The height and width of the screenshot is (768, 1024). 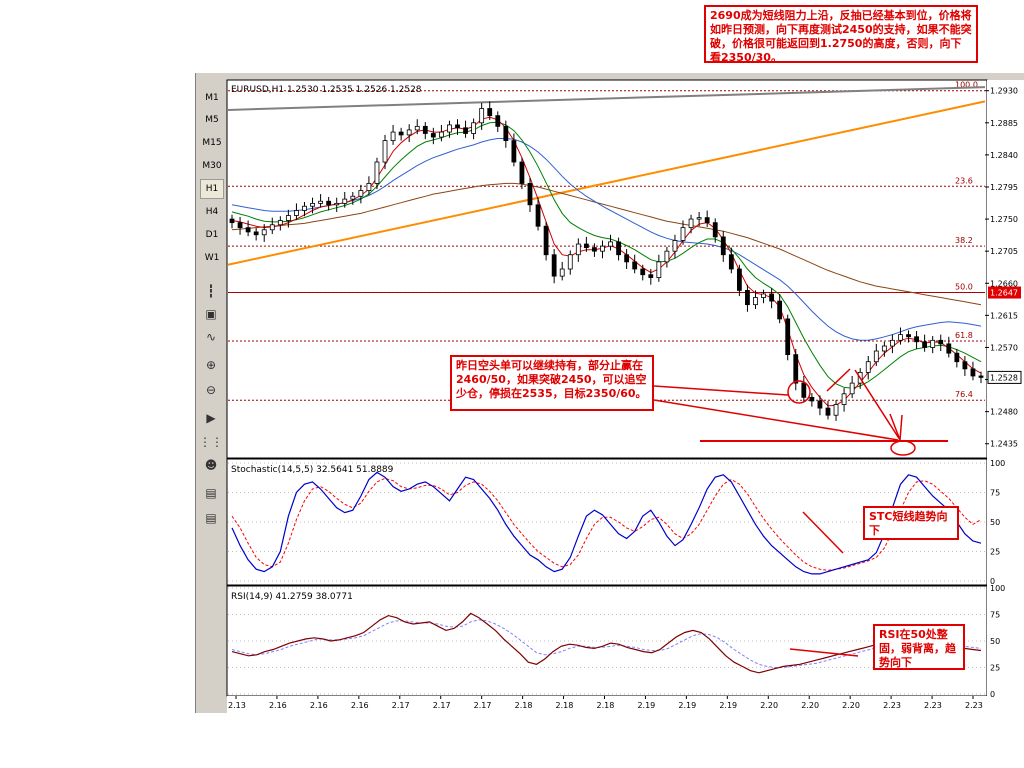 I want to click on timeframe-h4-button: H4, so click(x=212, y=212).